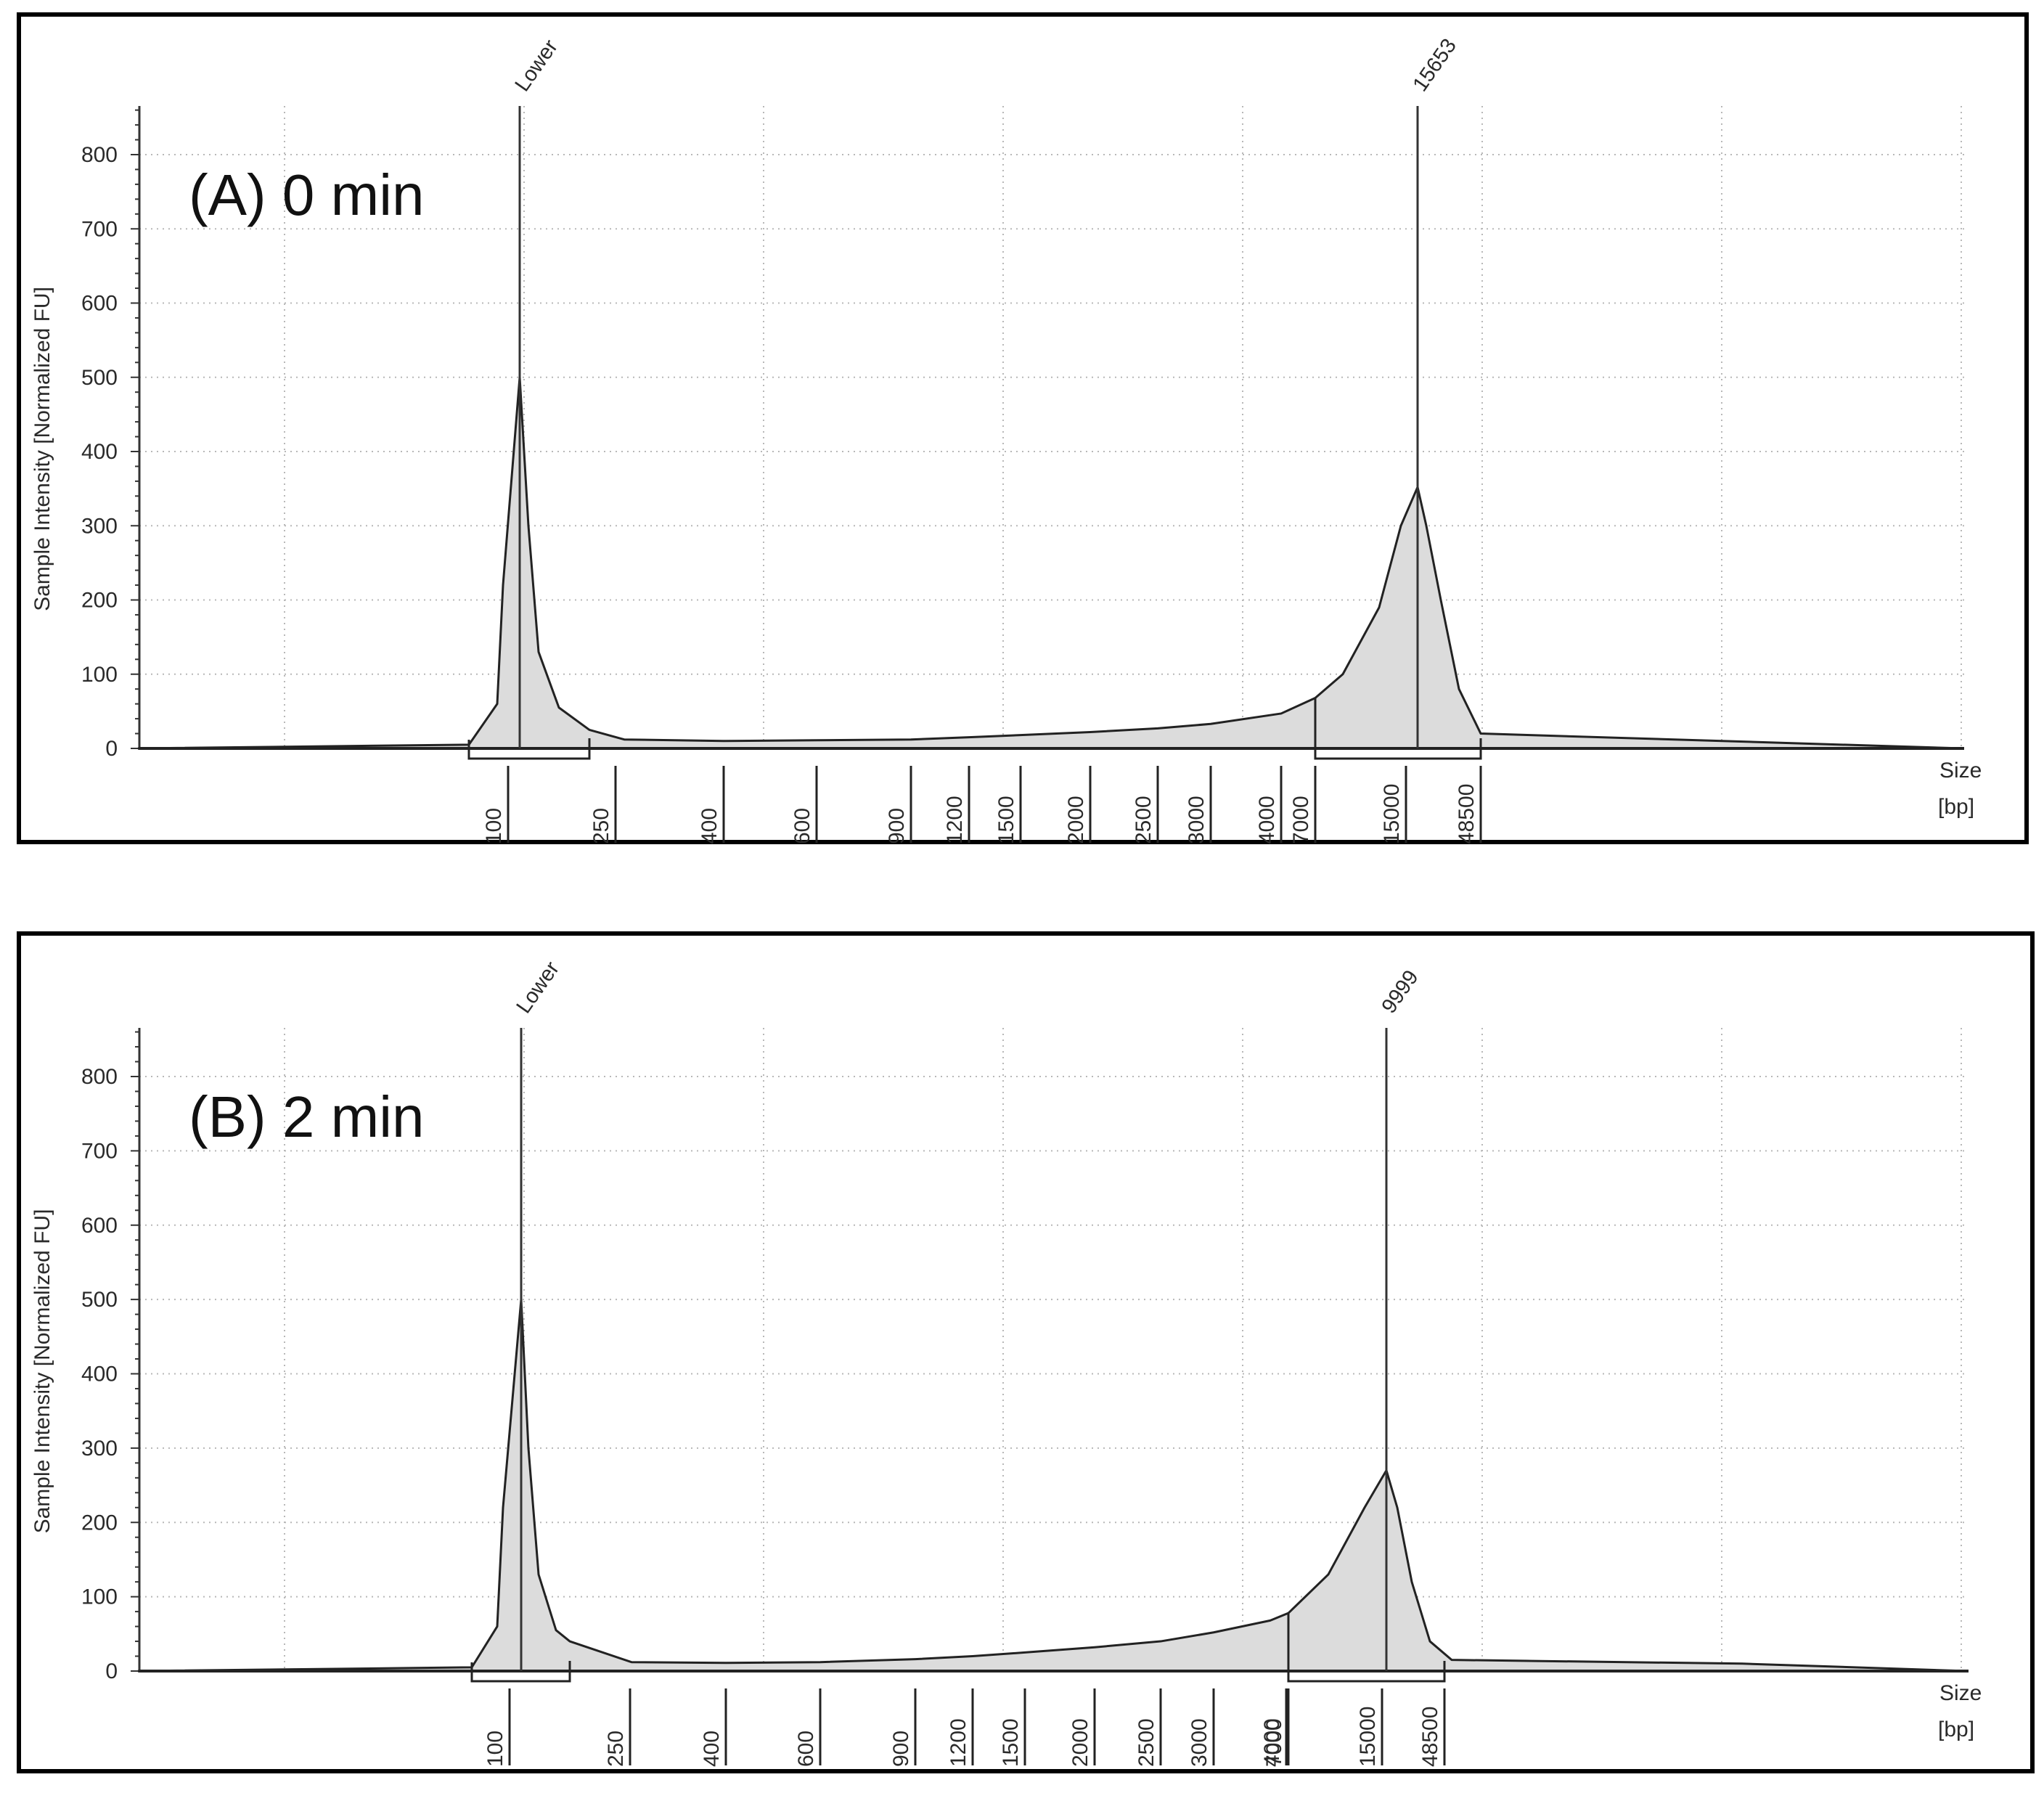  I want to click on region-1-box, so click(529, 753).